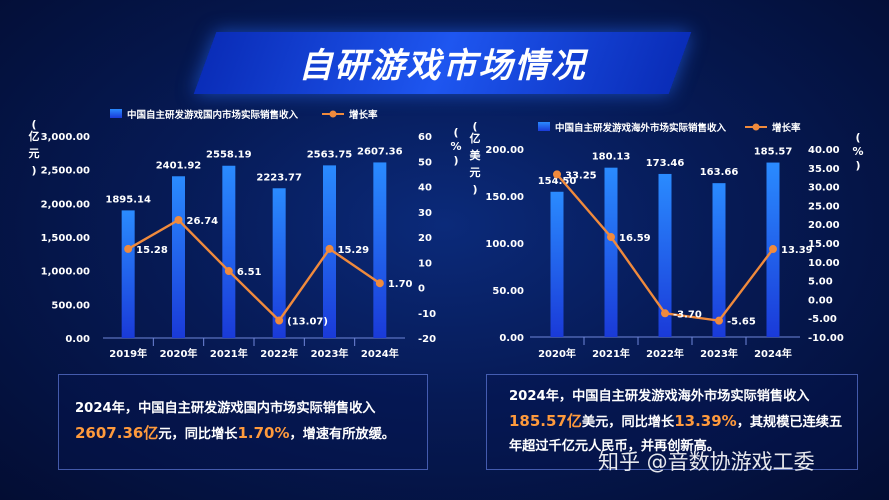 This screenshot has height=500, width=889. What do you see at coordinates (611, 157) in the screenshot?
I see `bar-value-label: 180.13` at bounding box center [611, 157].